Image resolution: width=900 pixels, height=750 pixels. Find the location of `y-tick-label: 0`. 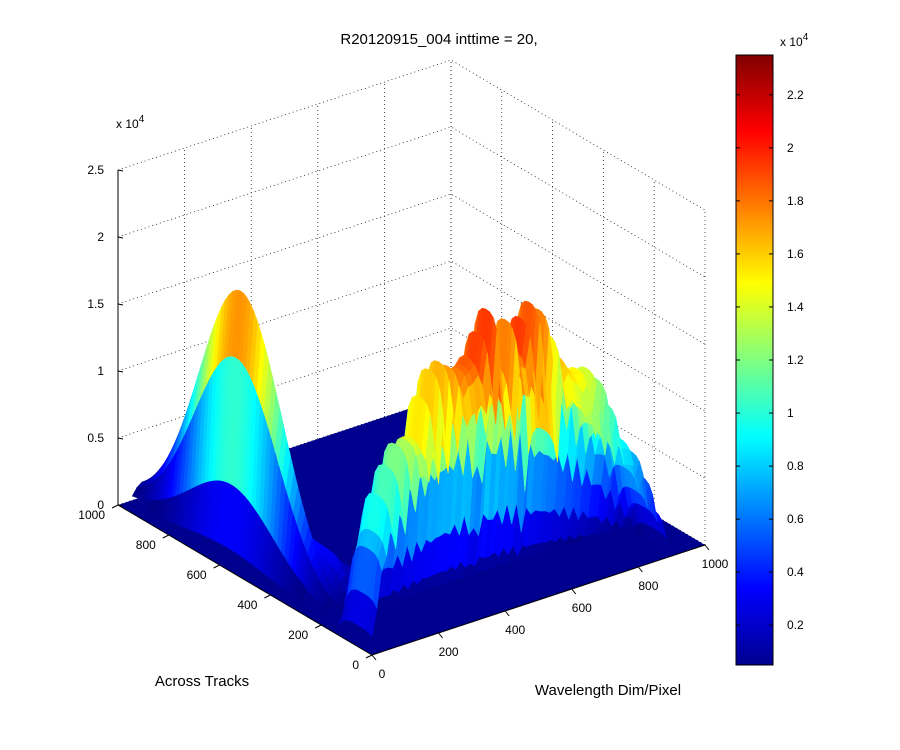

y-tick-label: 0 is located at coordinates (355, 665).